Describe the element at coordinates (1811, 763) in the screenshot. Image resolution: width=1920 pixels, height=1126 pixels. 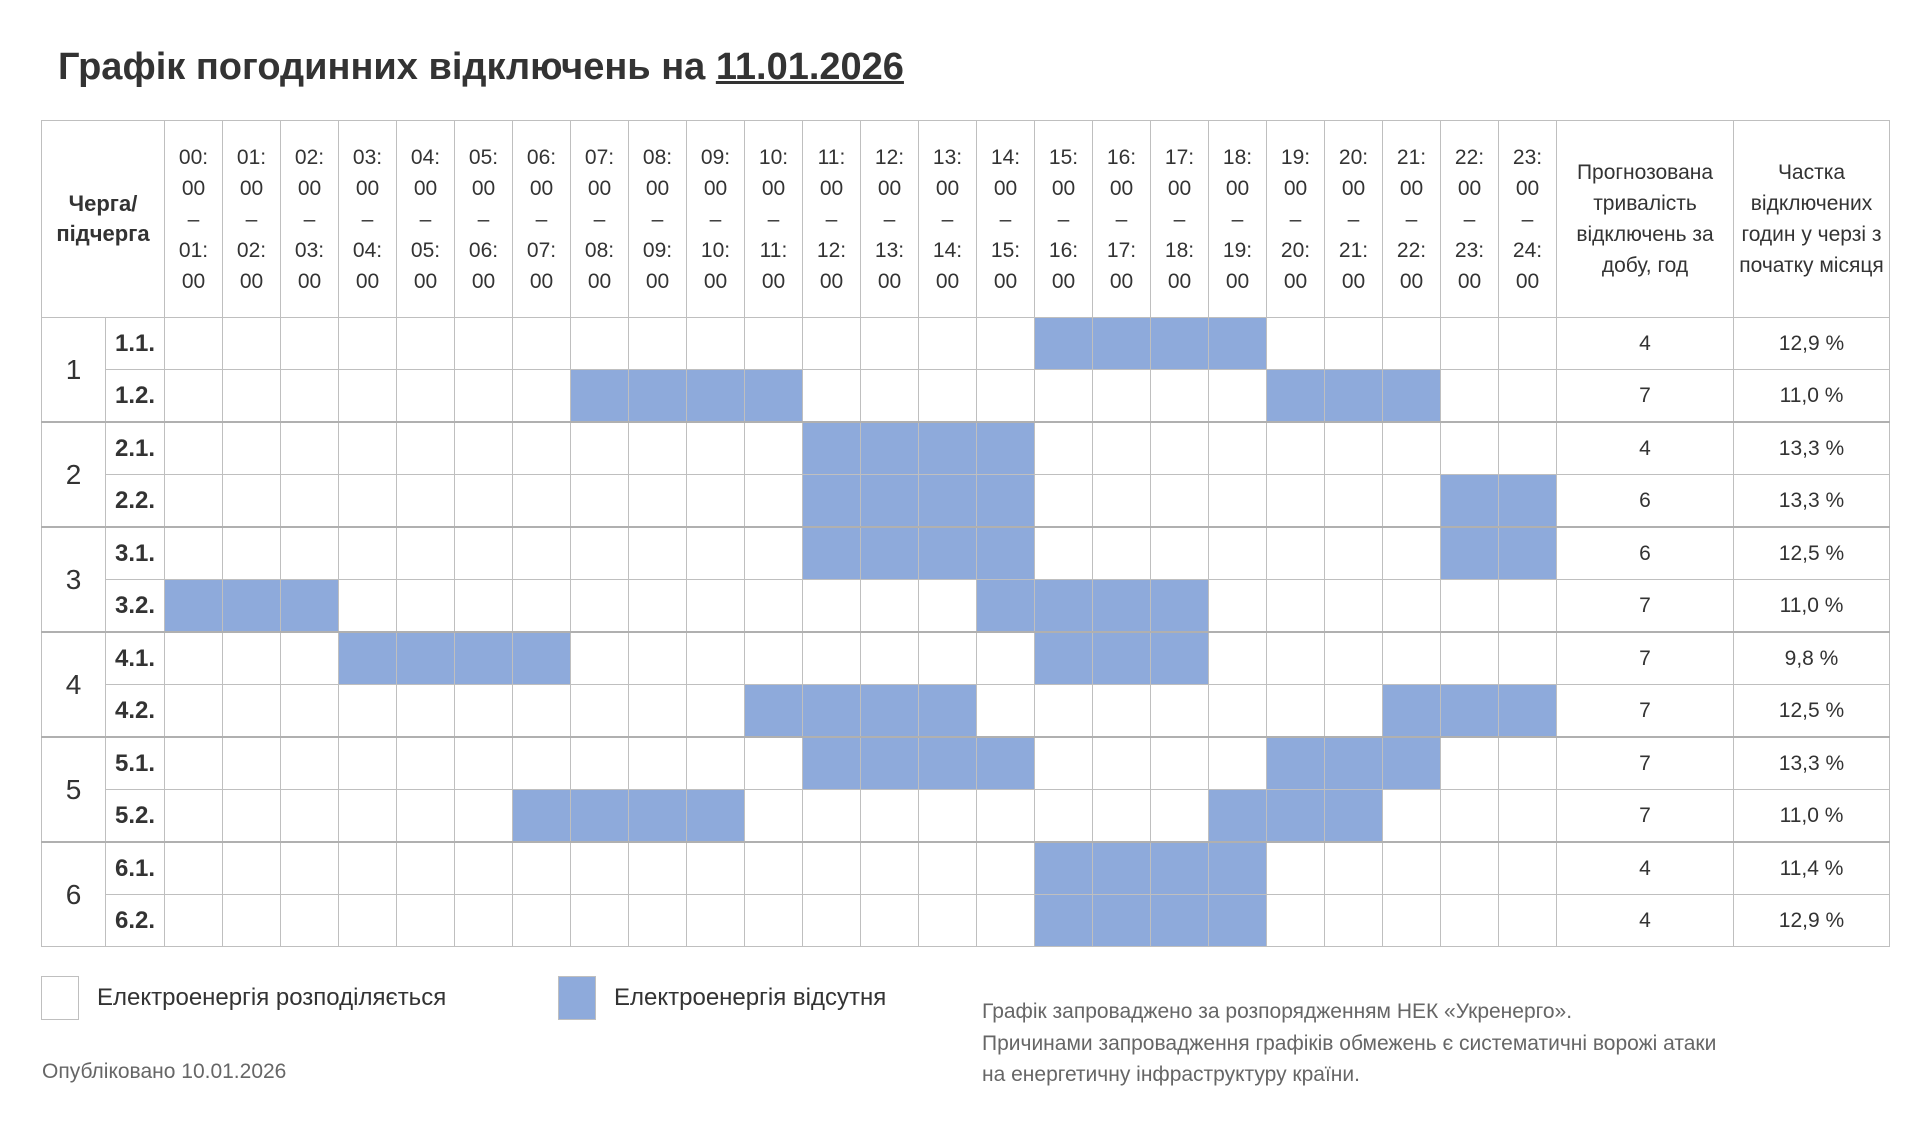
I see `share-value: 13,3 %` at that location.